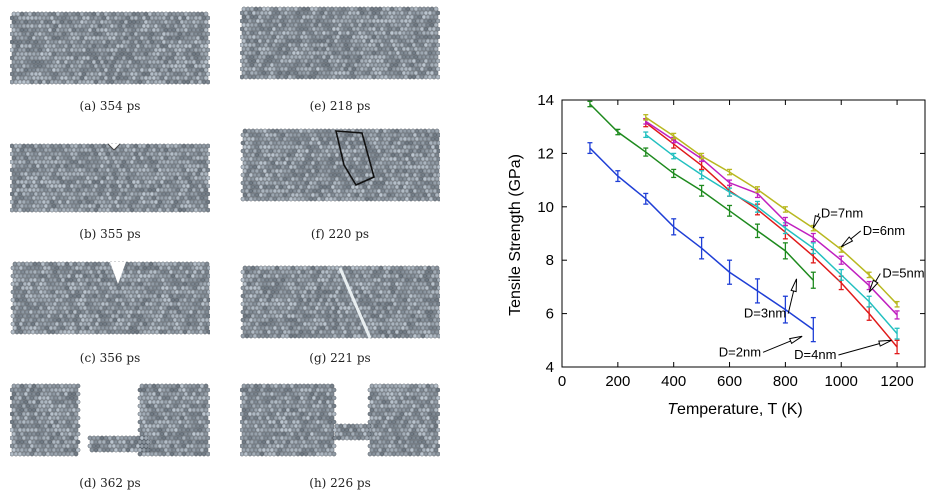 The height and width of the screenshot is (502, 943). What do you see at coordinates (815, 354) in the screenshot?
I see `annotation-label: D=4nm` at bounding box center [815, 354].